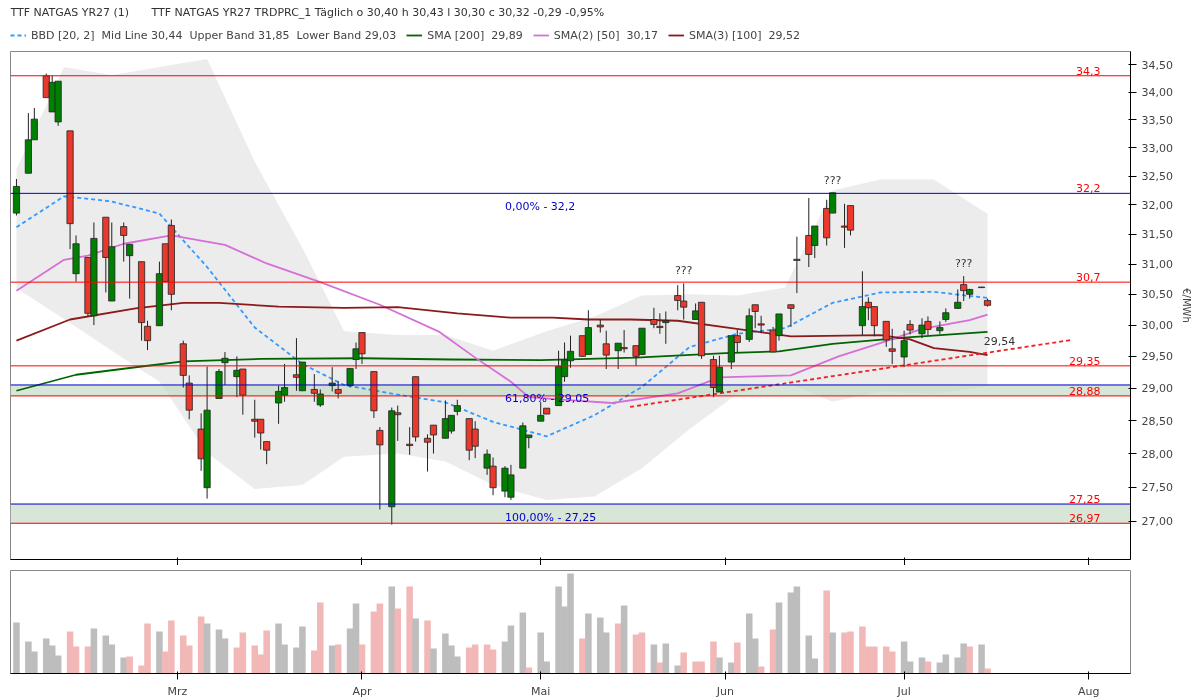 This screenshot has width=1200, height=700. What do you see at coordinates (1157, 205) in the screenshot?
I see `y-tick-label: 32,00` at bounding box center [1157, 205].